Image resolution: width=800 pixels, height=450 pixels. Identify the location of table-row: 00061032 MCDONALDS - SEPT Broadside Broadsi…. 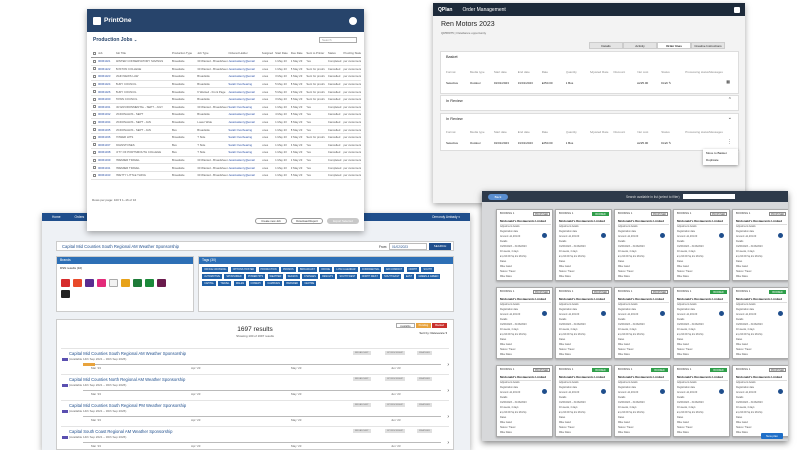
(226, 115).